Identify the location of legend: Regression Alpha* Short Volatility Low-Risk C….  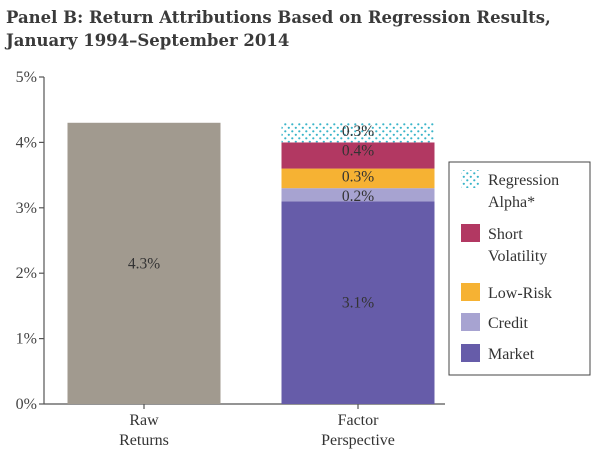
(519, 268).